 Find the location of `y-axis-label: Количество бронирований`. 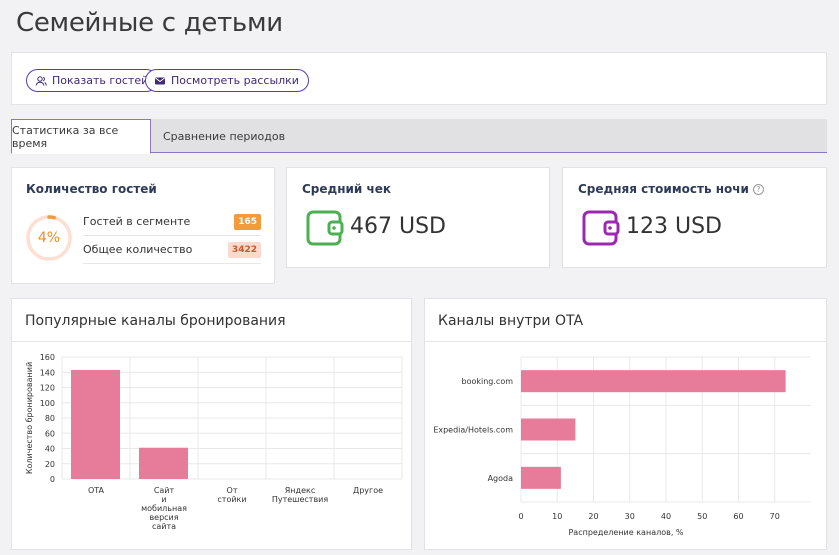

y-axis-label: Количество бронирований is located at coordinates (29, 418).